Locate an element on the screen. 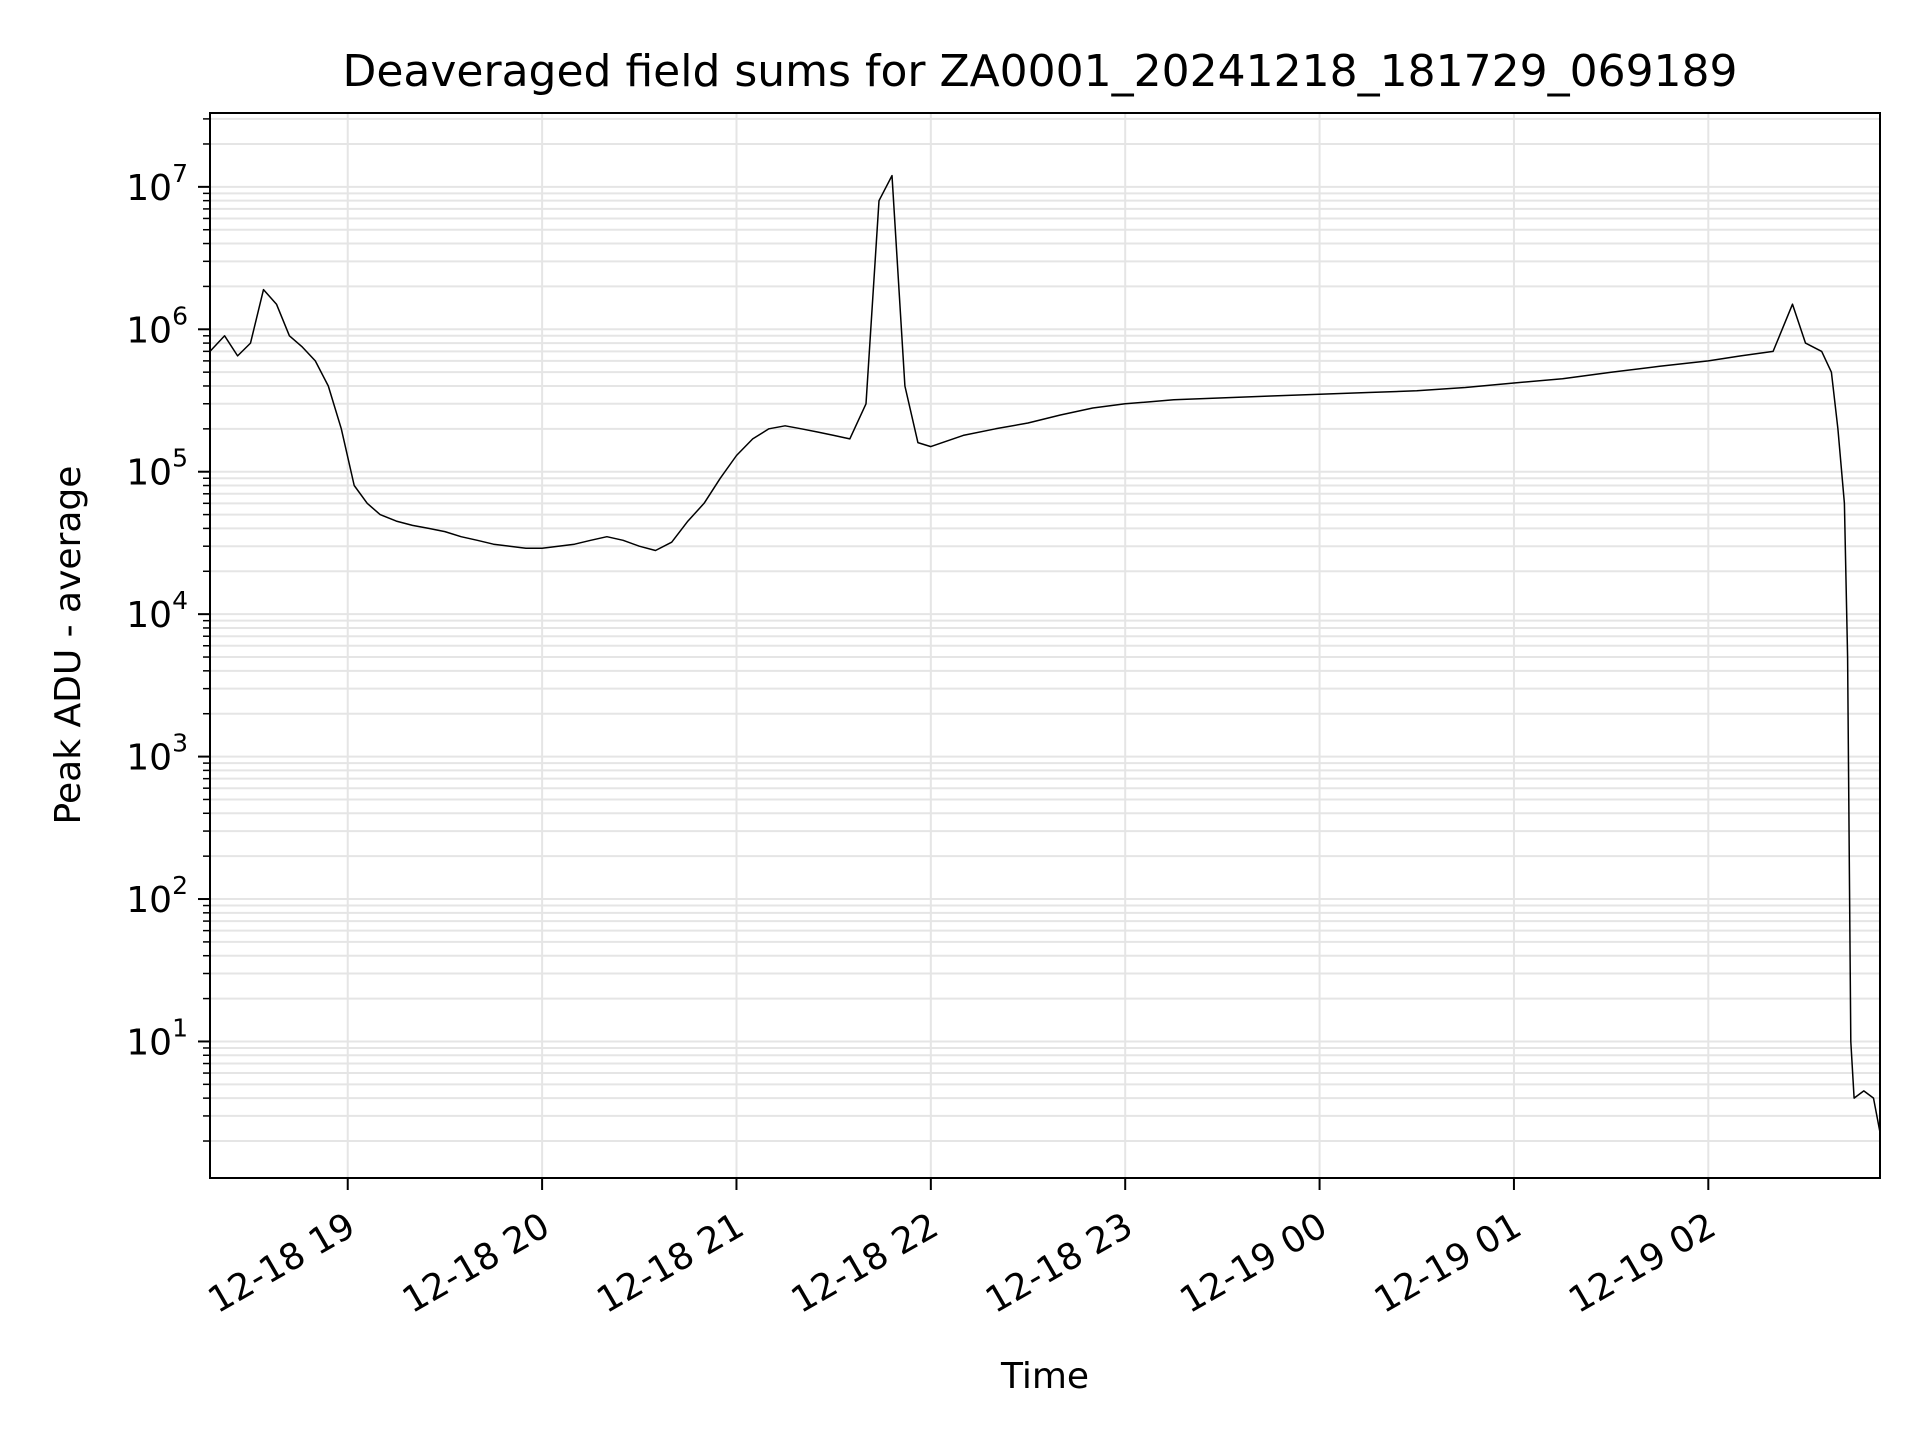 This screenshot has width=1920, height=1440. y-tick-exponent: 7 is located at coordinates (180, 173).